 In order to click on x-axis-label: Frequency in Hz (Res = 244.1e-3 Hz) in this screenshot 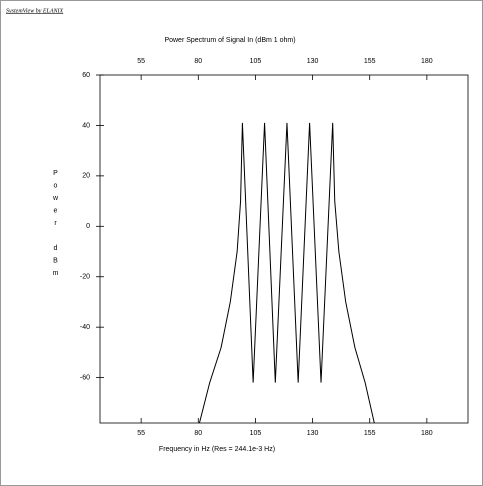, I will do `click(217, 449)`.